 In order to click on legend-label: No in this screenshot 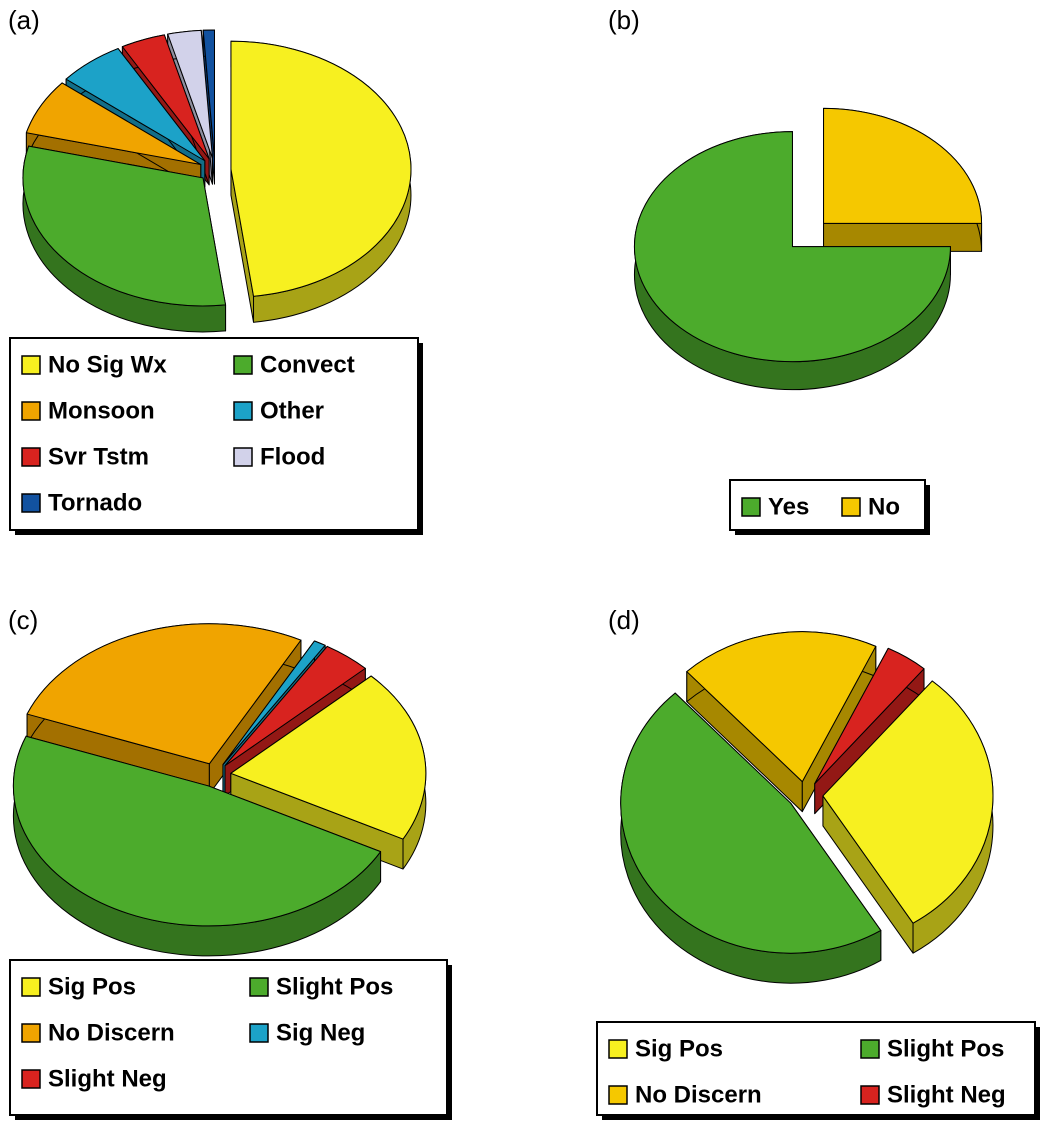, I will do `click(884, 506)`.